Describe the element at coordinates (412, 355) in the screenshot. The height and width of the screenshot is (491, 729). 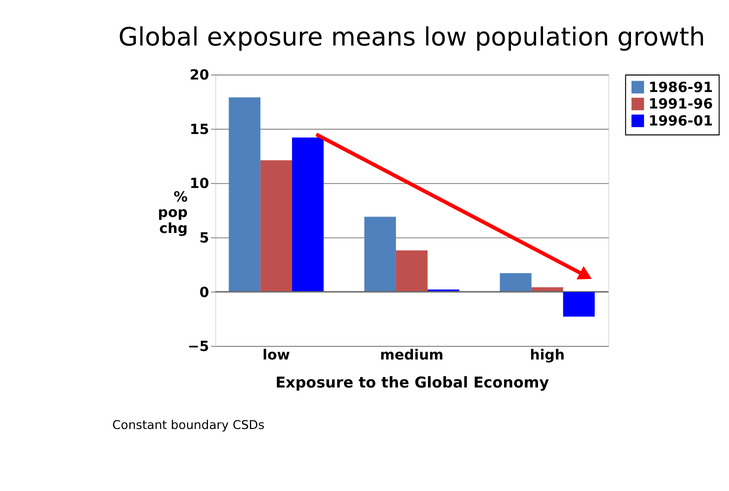
I see `x-tick-label: medium` at that location.